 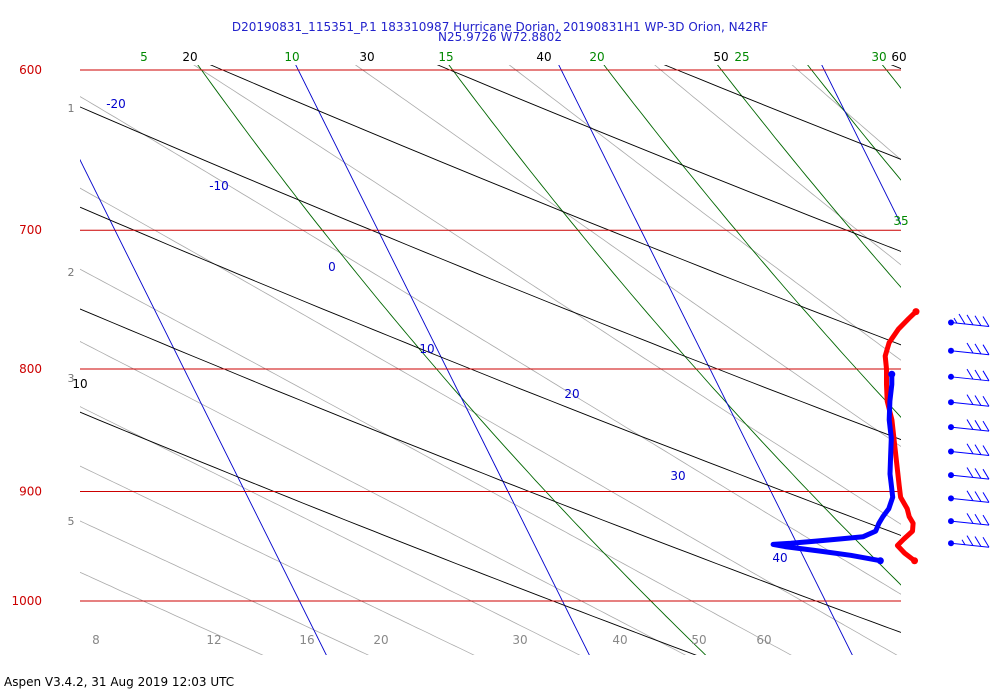 What do you see at coordinates (26, 601) in the screenshot?
I see `pressure-tick-label: 1000` at bounding box center [26, 601].